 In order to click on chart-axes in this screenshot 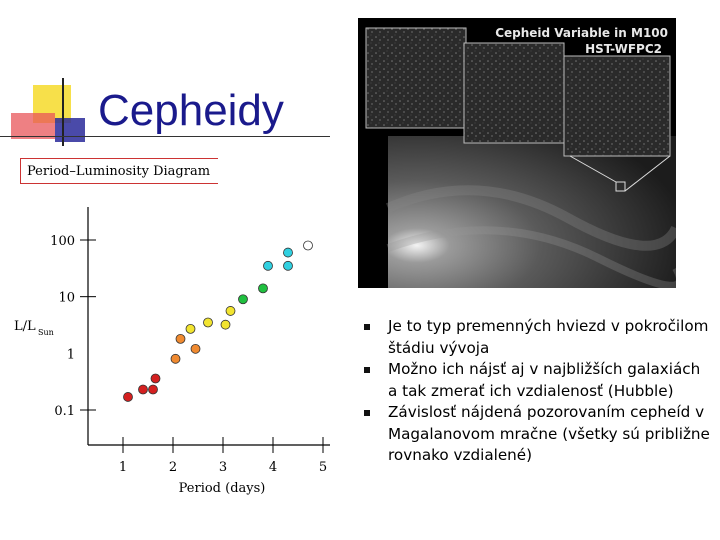, I will do `click(208, 326)`.